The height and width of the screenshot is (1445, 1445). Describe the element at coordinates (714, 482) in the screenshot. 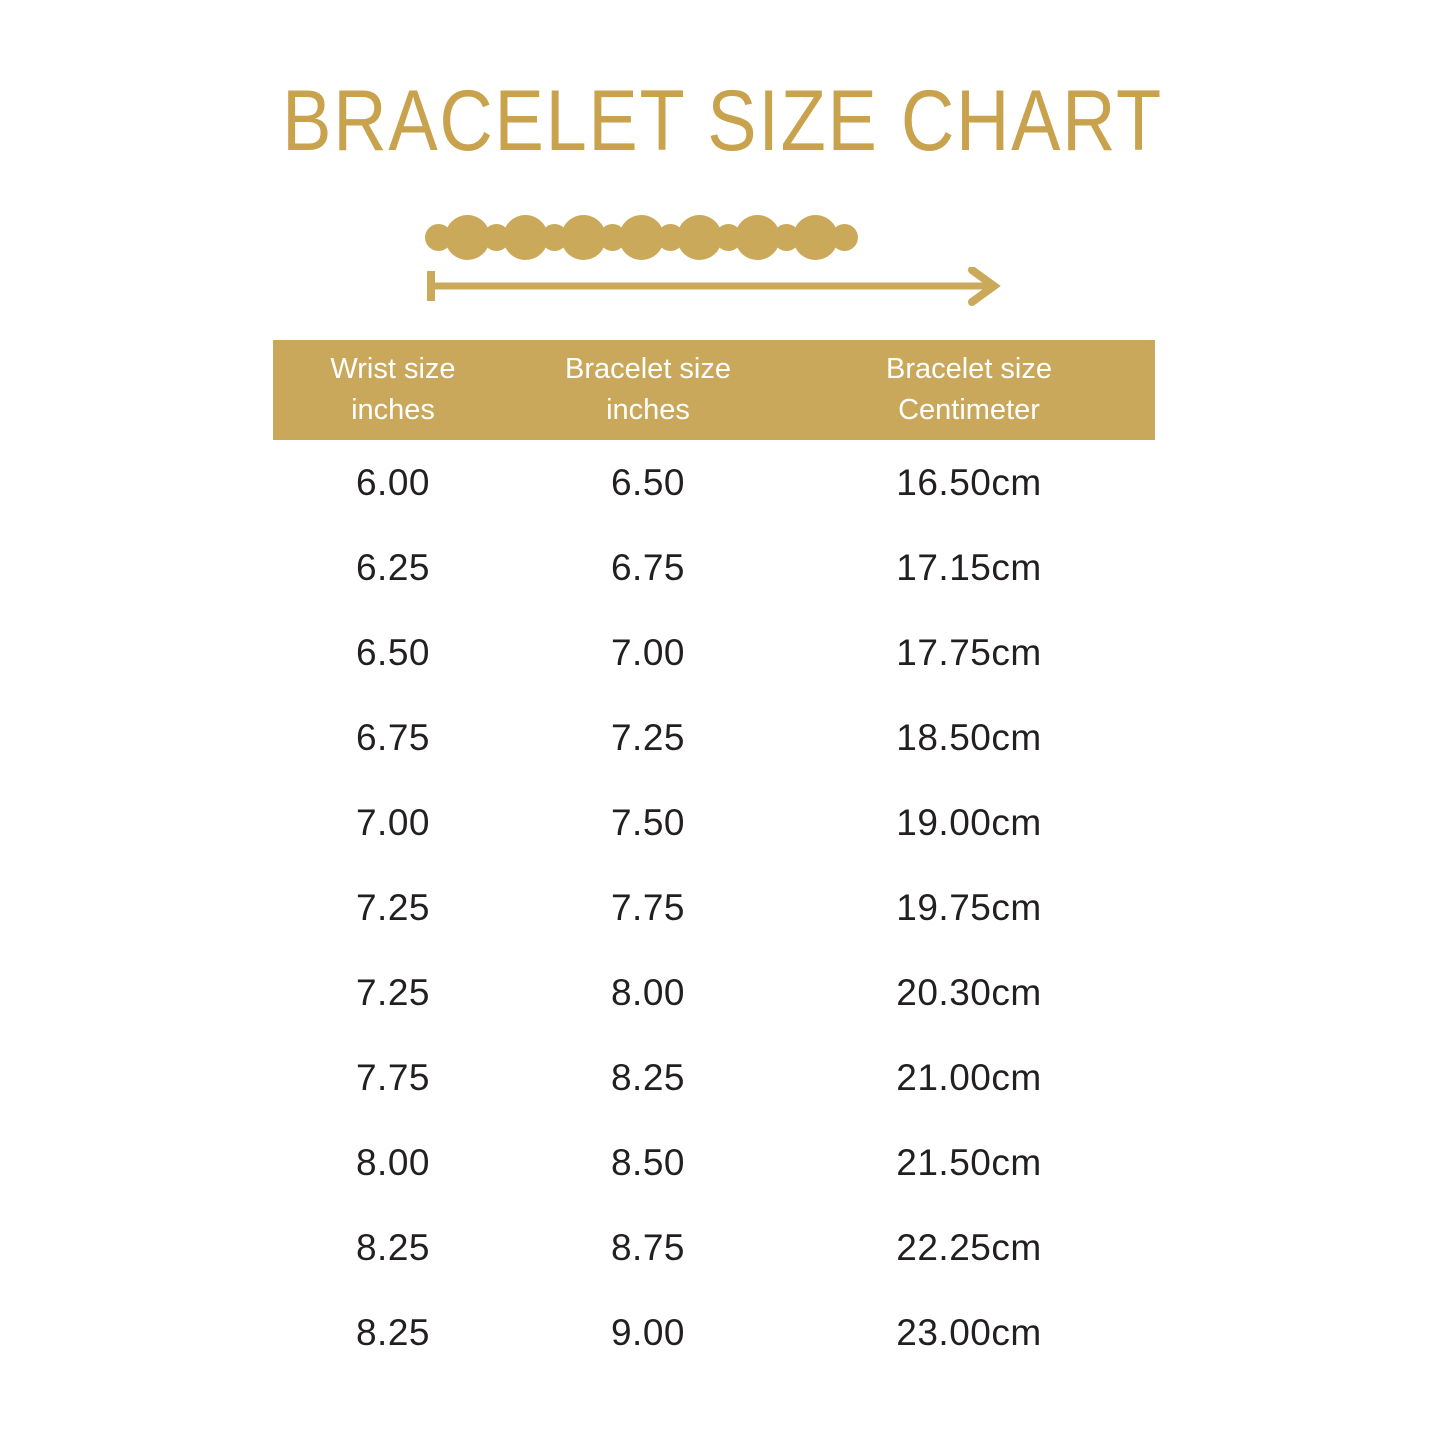

I see `table-row: 6.00 6.50 16.50cm` at that location.